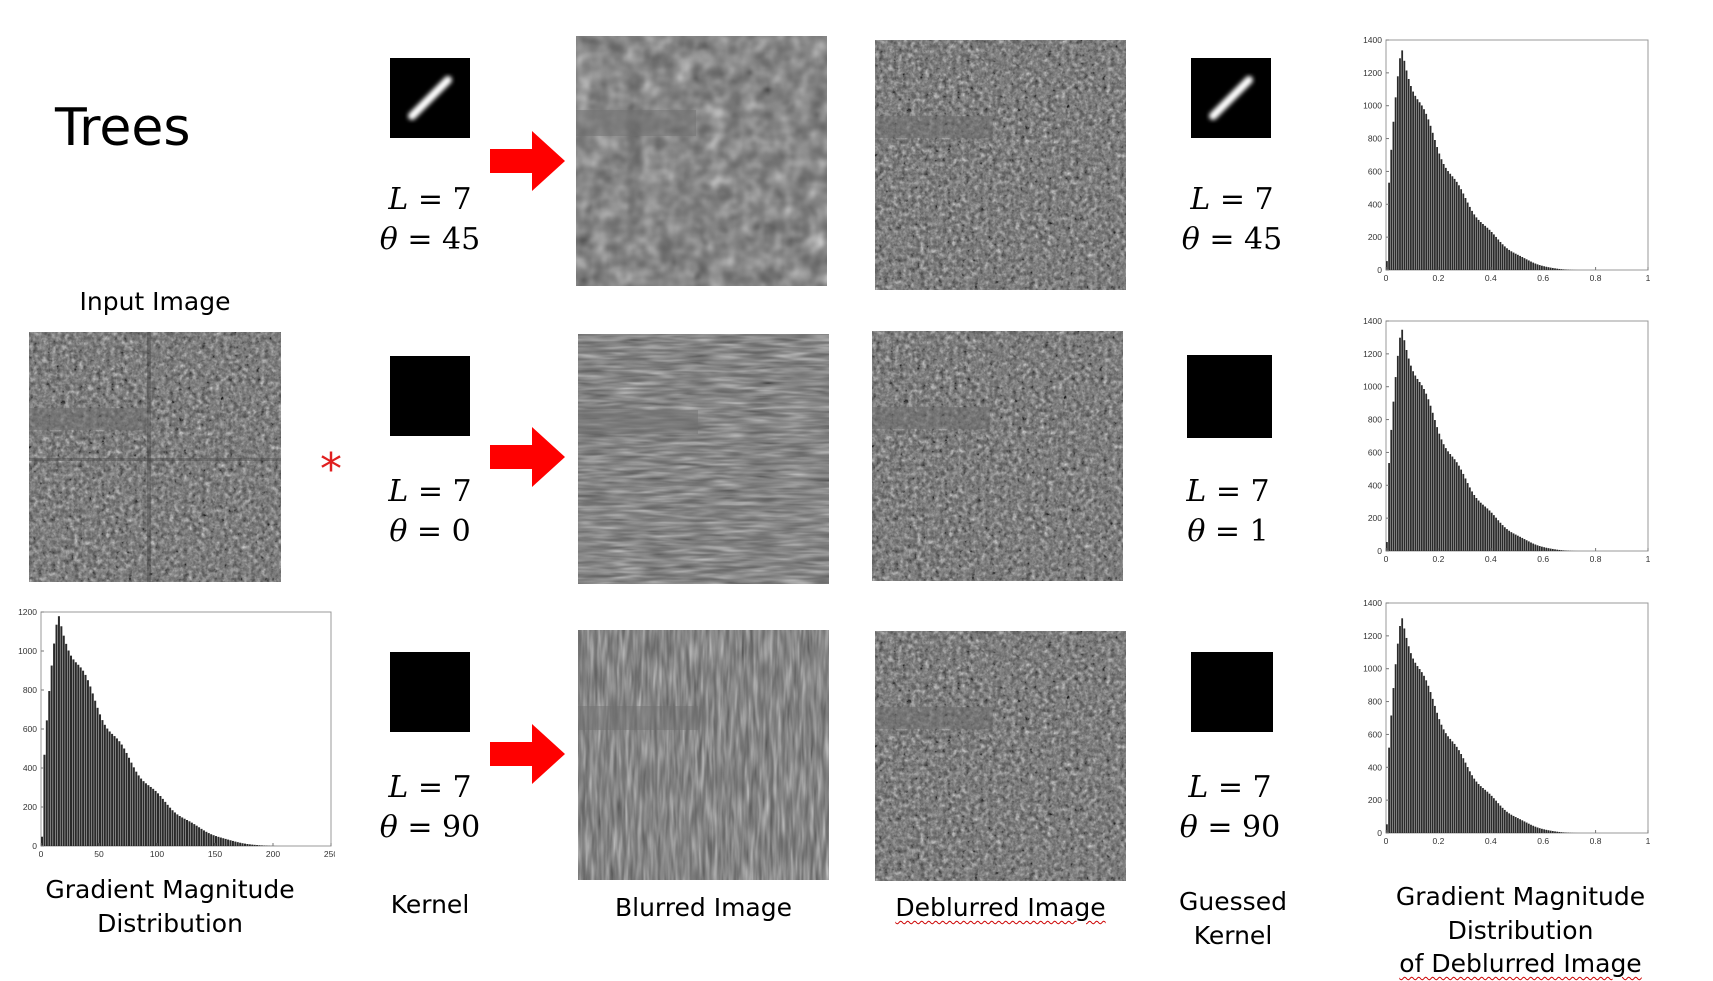  I want to click on x-tick-label: 0.4, so click(1491, 278).